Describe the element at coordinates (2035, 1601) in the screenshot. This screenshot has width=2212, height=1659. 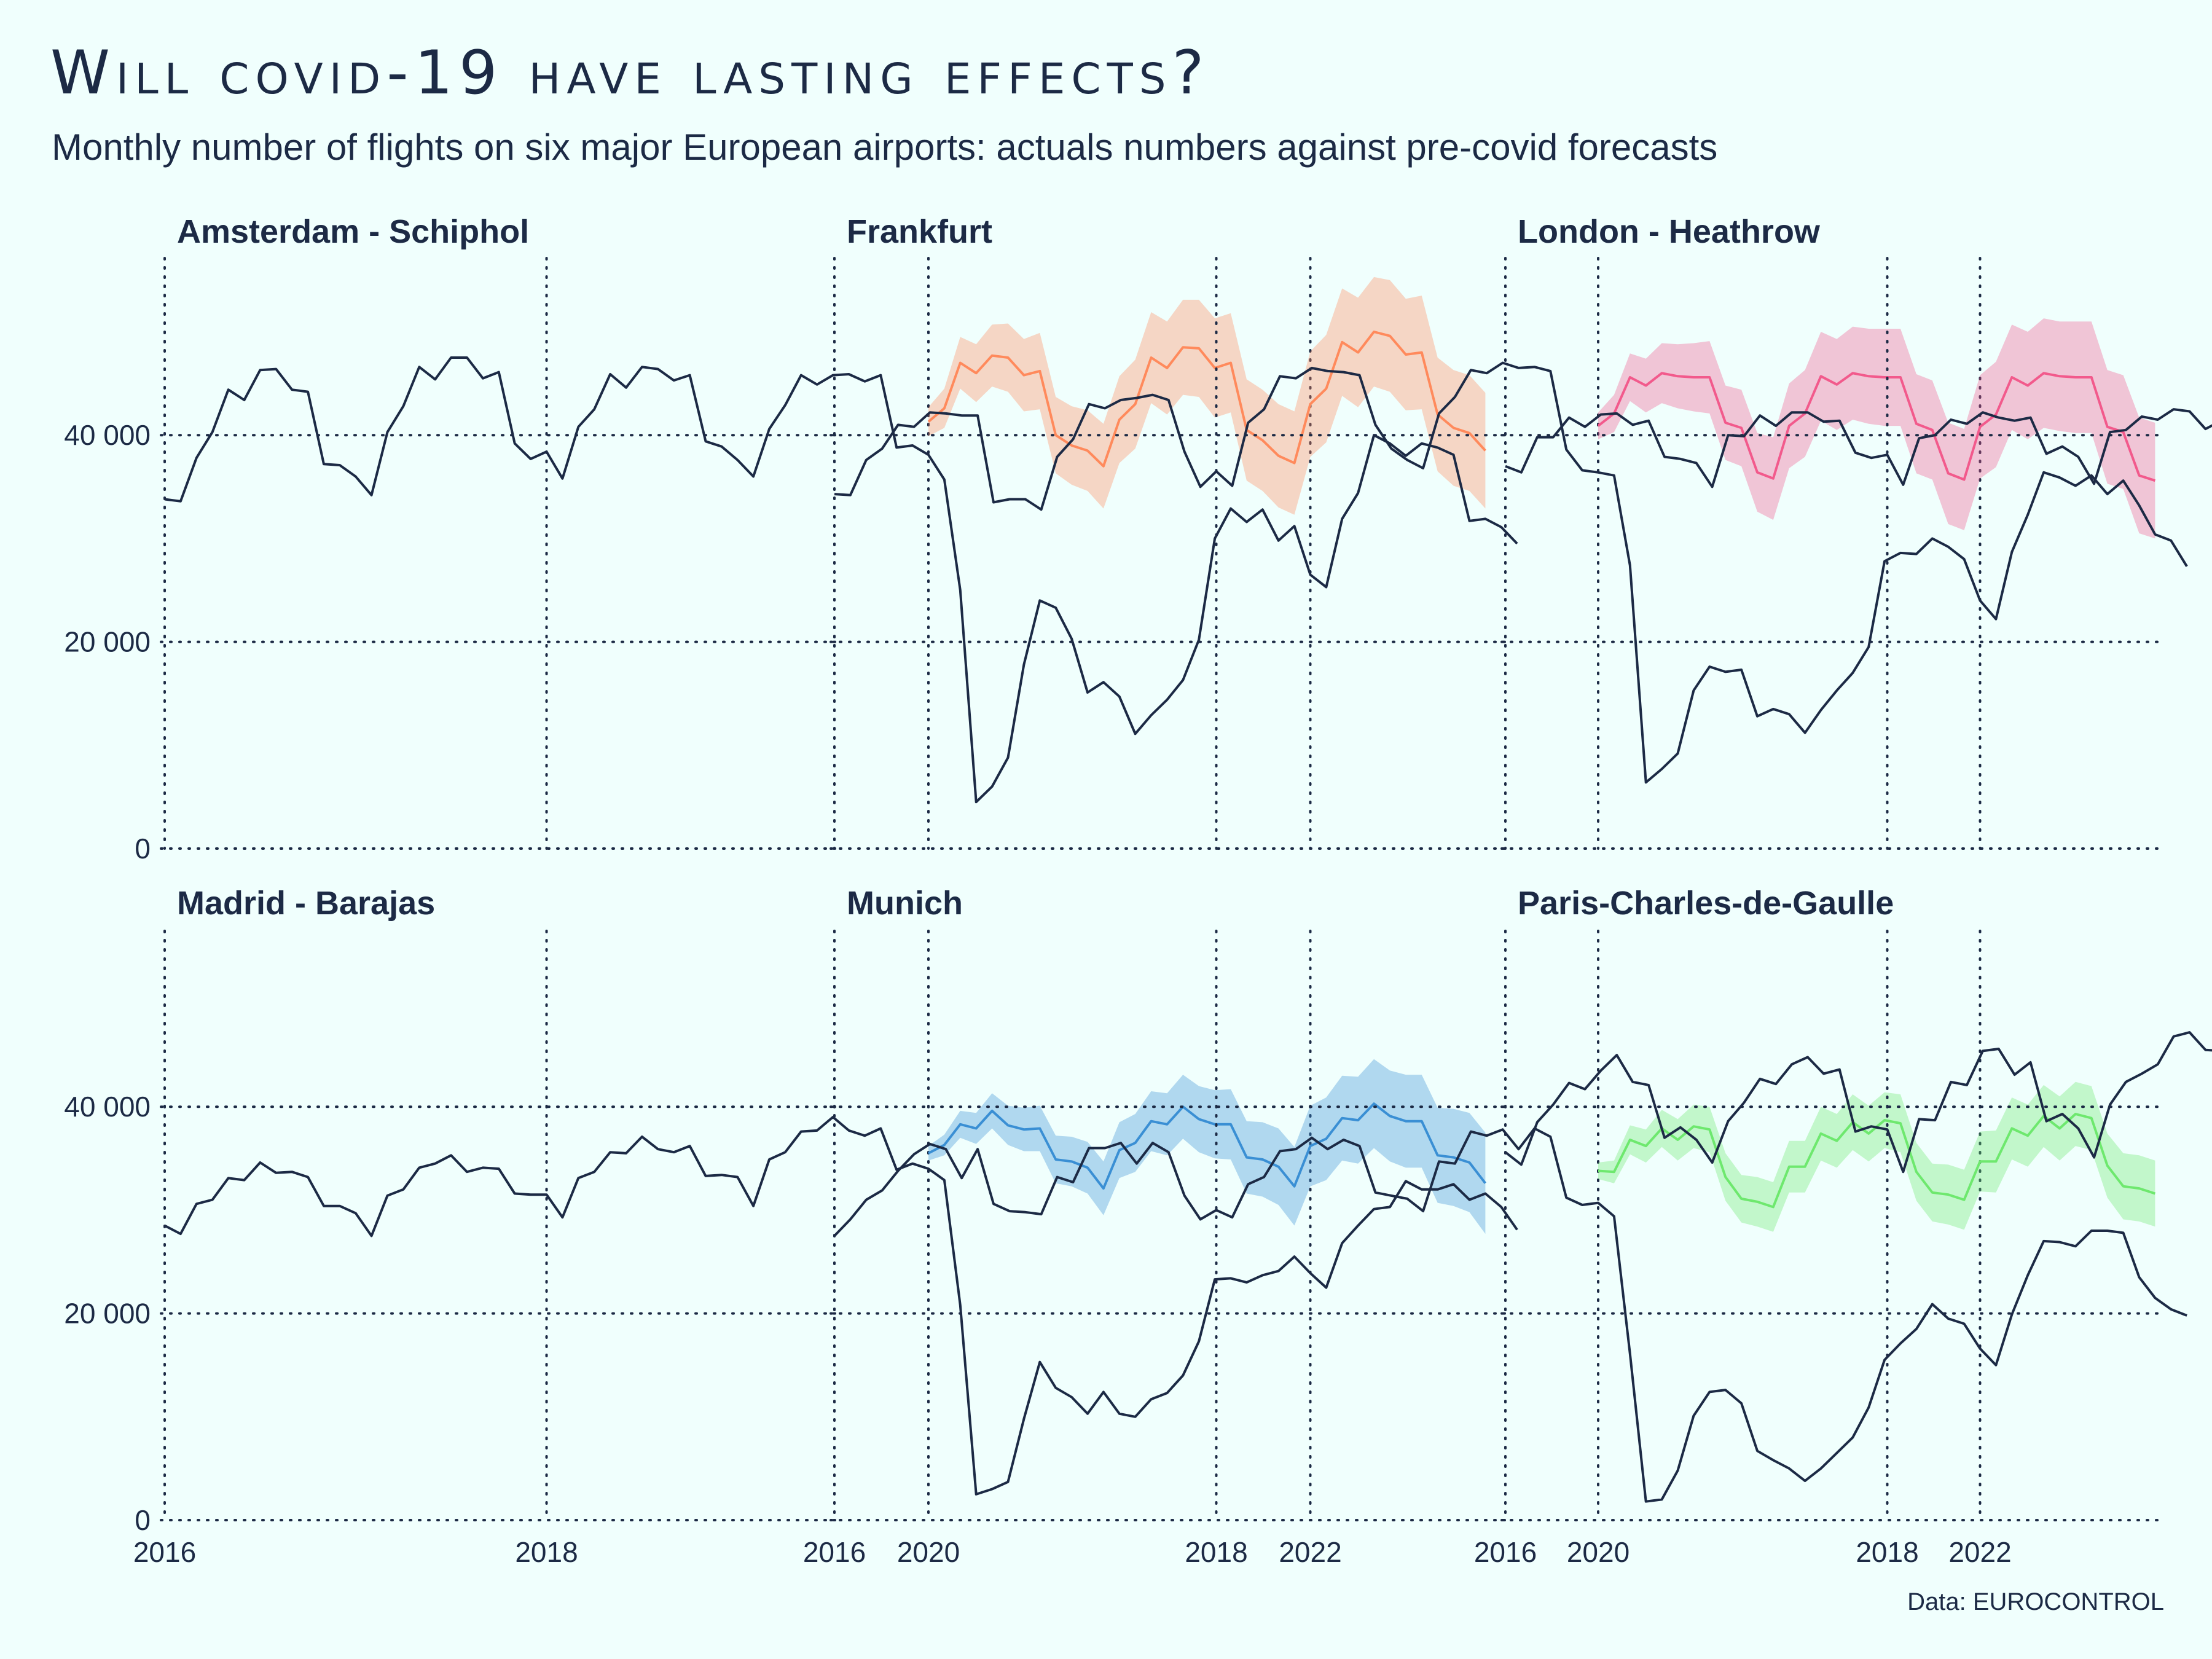
I see `data-source-note: Data: EUROCONTROL` at that location.